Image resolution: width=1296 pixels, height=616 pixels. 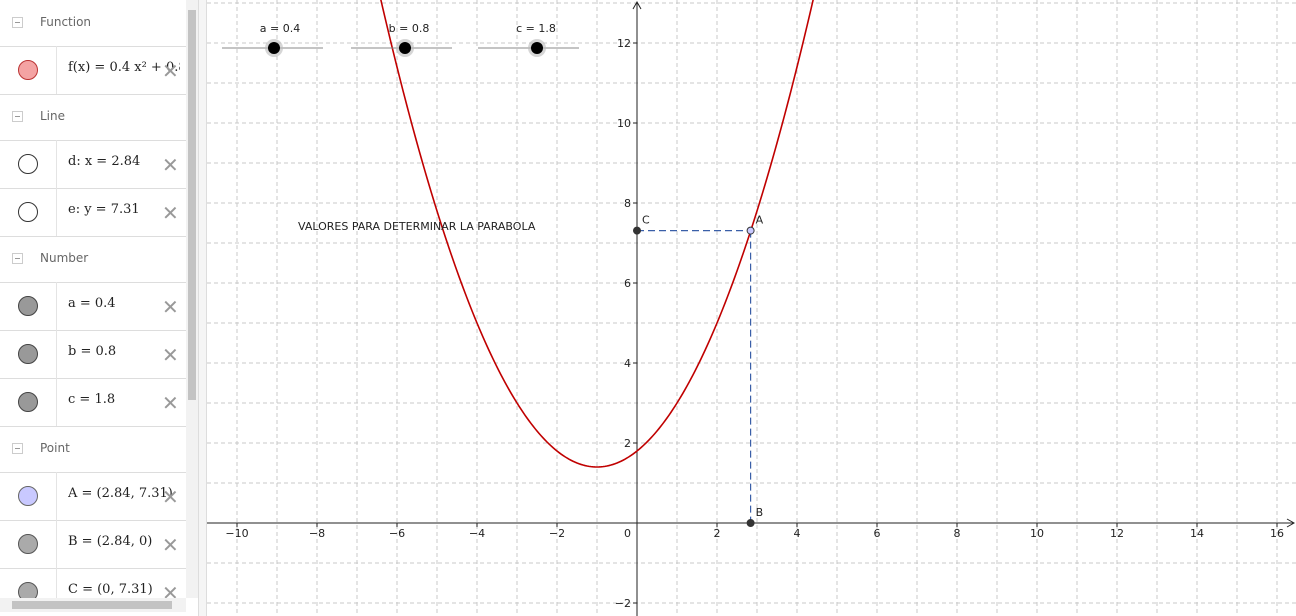 I want to click on group-header: Number, so click(x=93, y=259).